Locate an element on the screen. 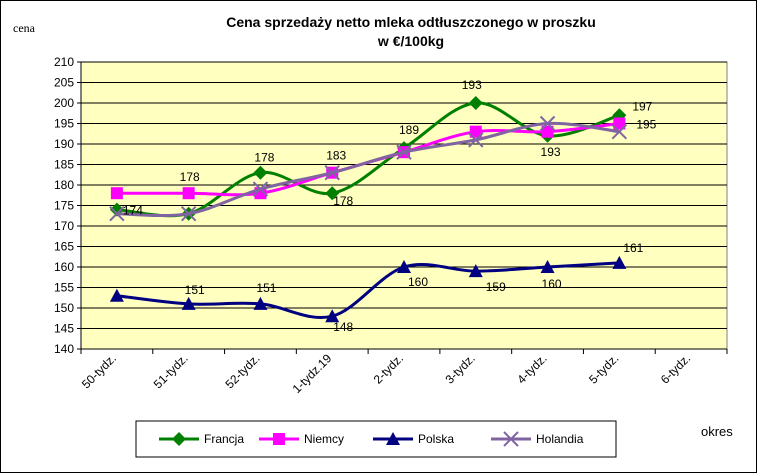 The image size is (757, 474). data-label-niemcy: 178 is located at coordinates (190, 177).